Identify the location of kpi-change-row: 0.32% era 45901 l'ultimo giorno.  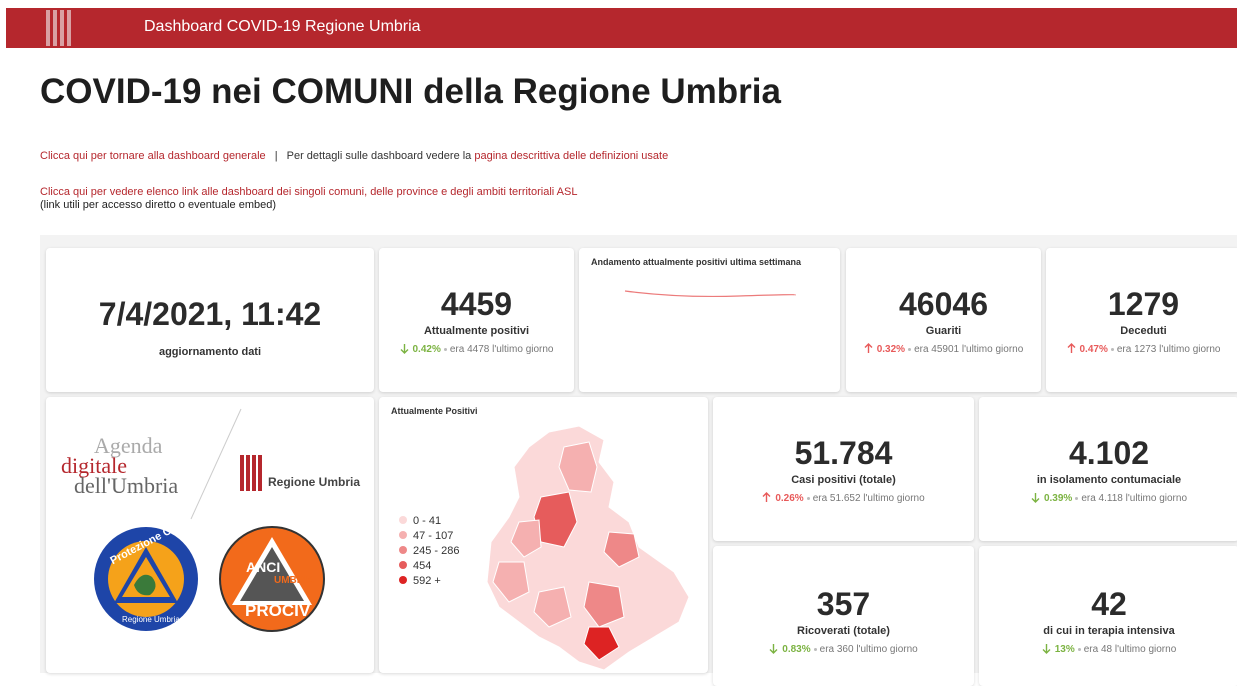
(943, 349).